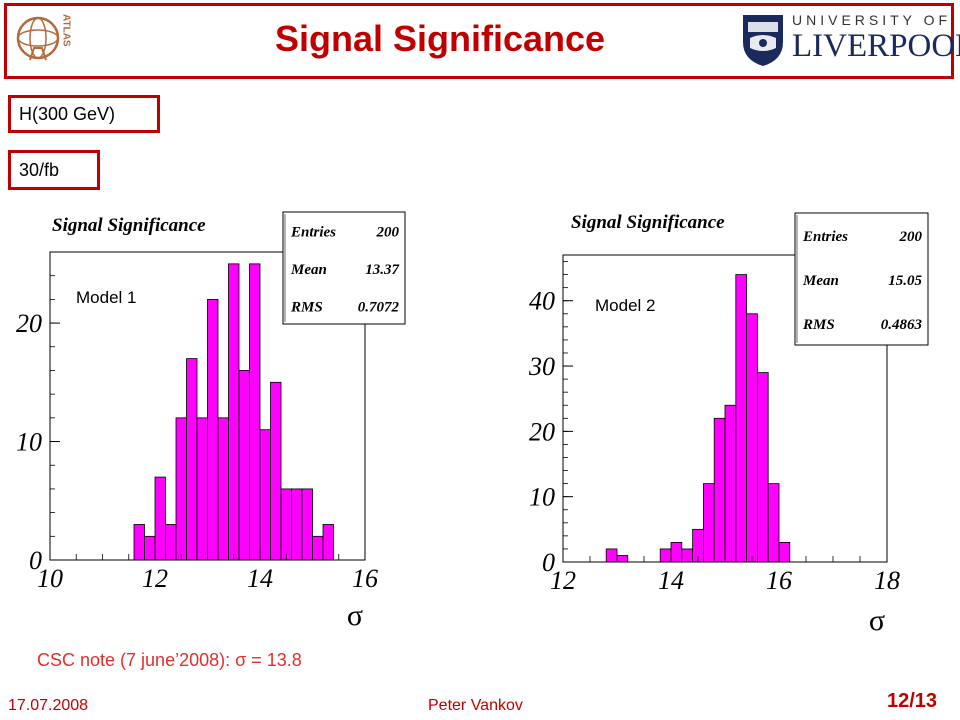 The width and height of the screenshot is (960, 720). I want to click on stats-value: 15.05, so click(905, 281).